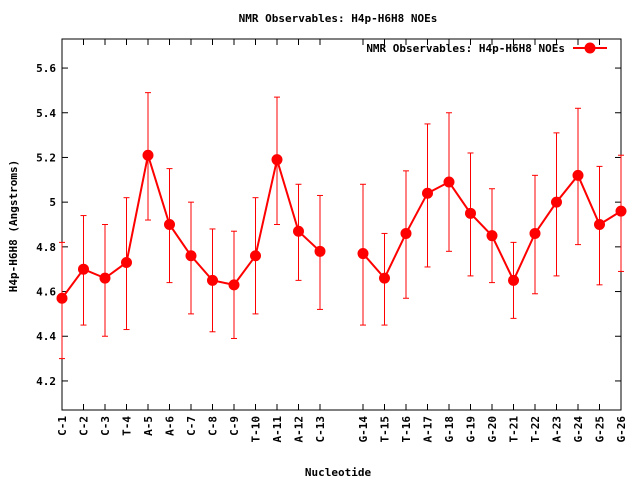  I want to click on x-tick-label: A-17, so click(428, 429).